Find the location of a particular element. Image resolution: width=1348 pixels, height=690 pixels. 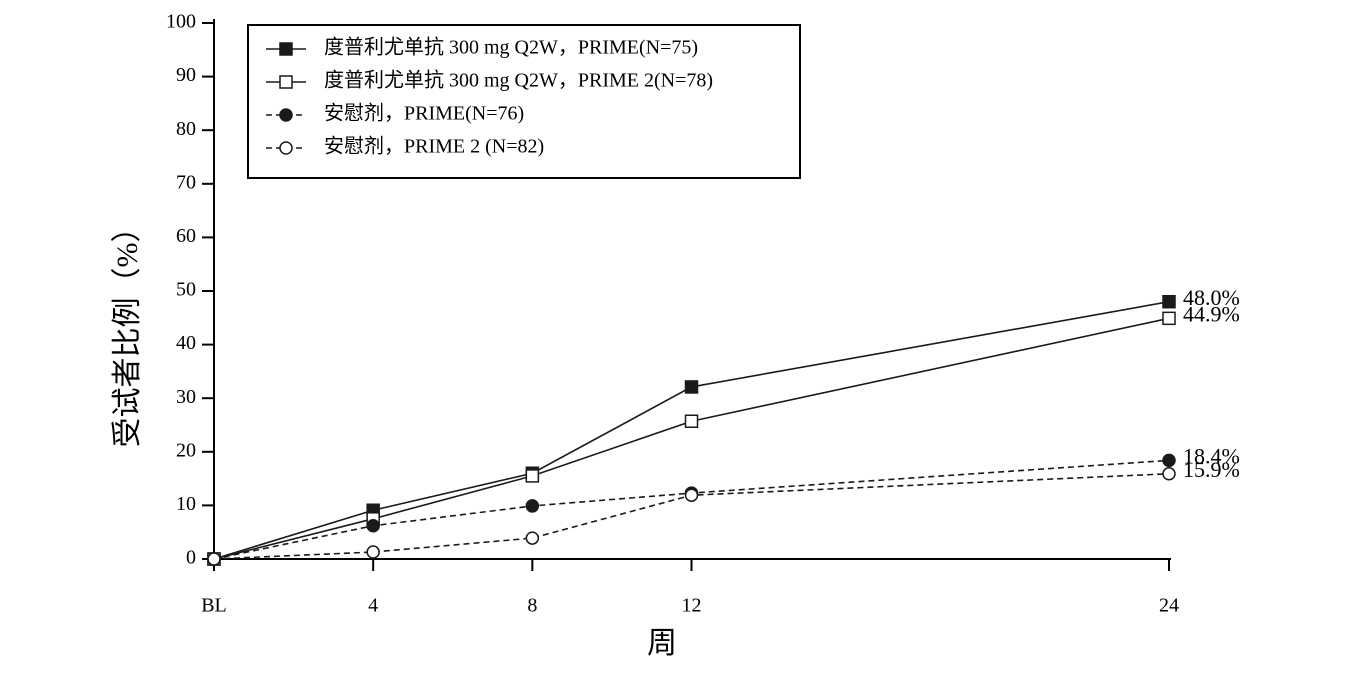

y-tick-label: 90 is located at coordinates (186, 75).